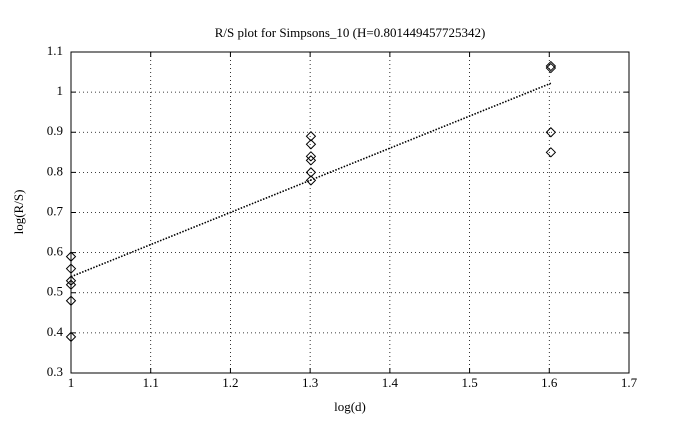  I want to click on y-tick-label: 0.8, so click(55, 170).